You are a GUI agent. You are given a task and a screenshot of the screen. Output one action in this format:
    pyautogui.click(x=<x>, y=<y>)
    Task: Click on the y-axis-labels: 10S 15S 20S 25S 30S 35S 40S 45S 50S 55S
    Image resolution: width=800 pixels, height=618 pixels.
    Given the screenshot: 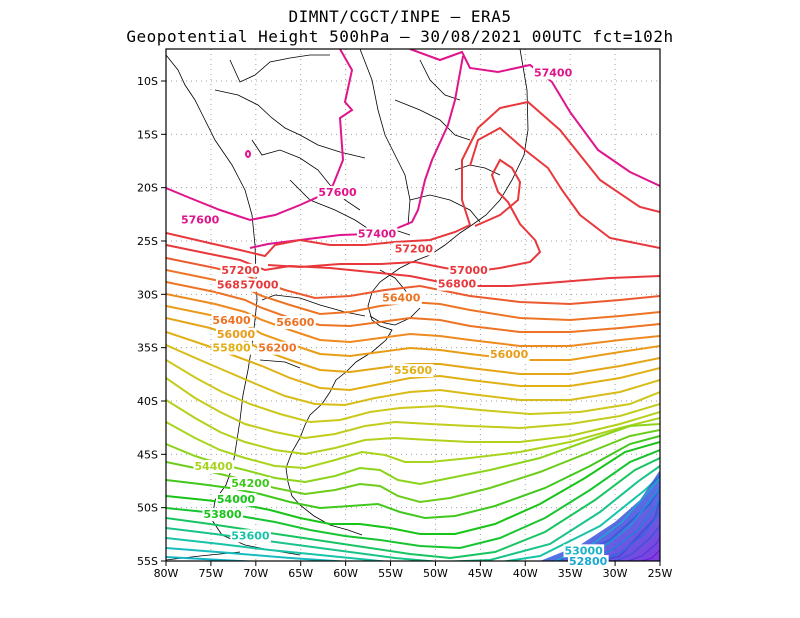 What is the action you would take?
    pyautogui.click(x=147, y=321)
    